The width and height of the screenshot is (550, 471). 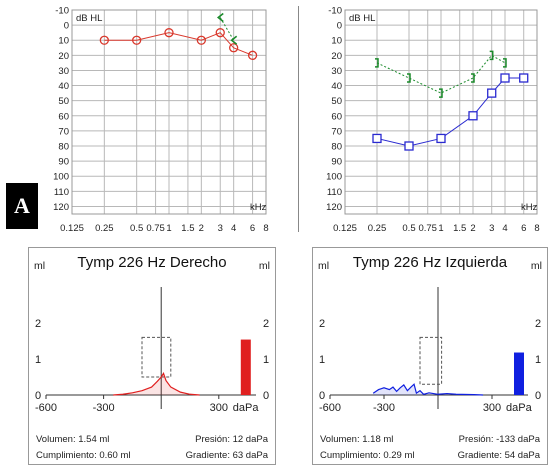 What do you see at coordinates (63, 131) in the screenshot?
I see `y-tick-label: 70` at bounding box center [63, 131].